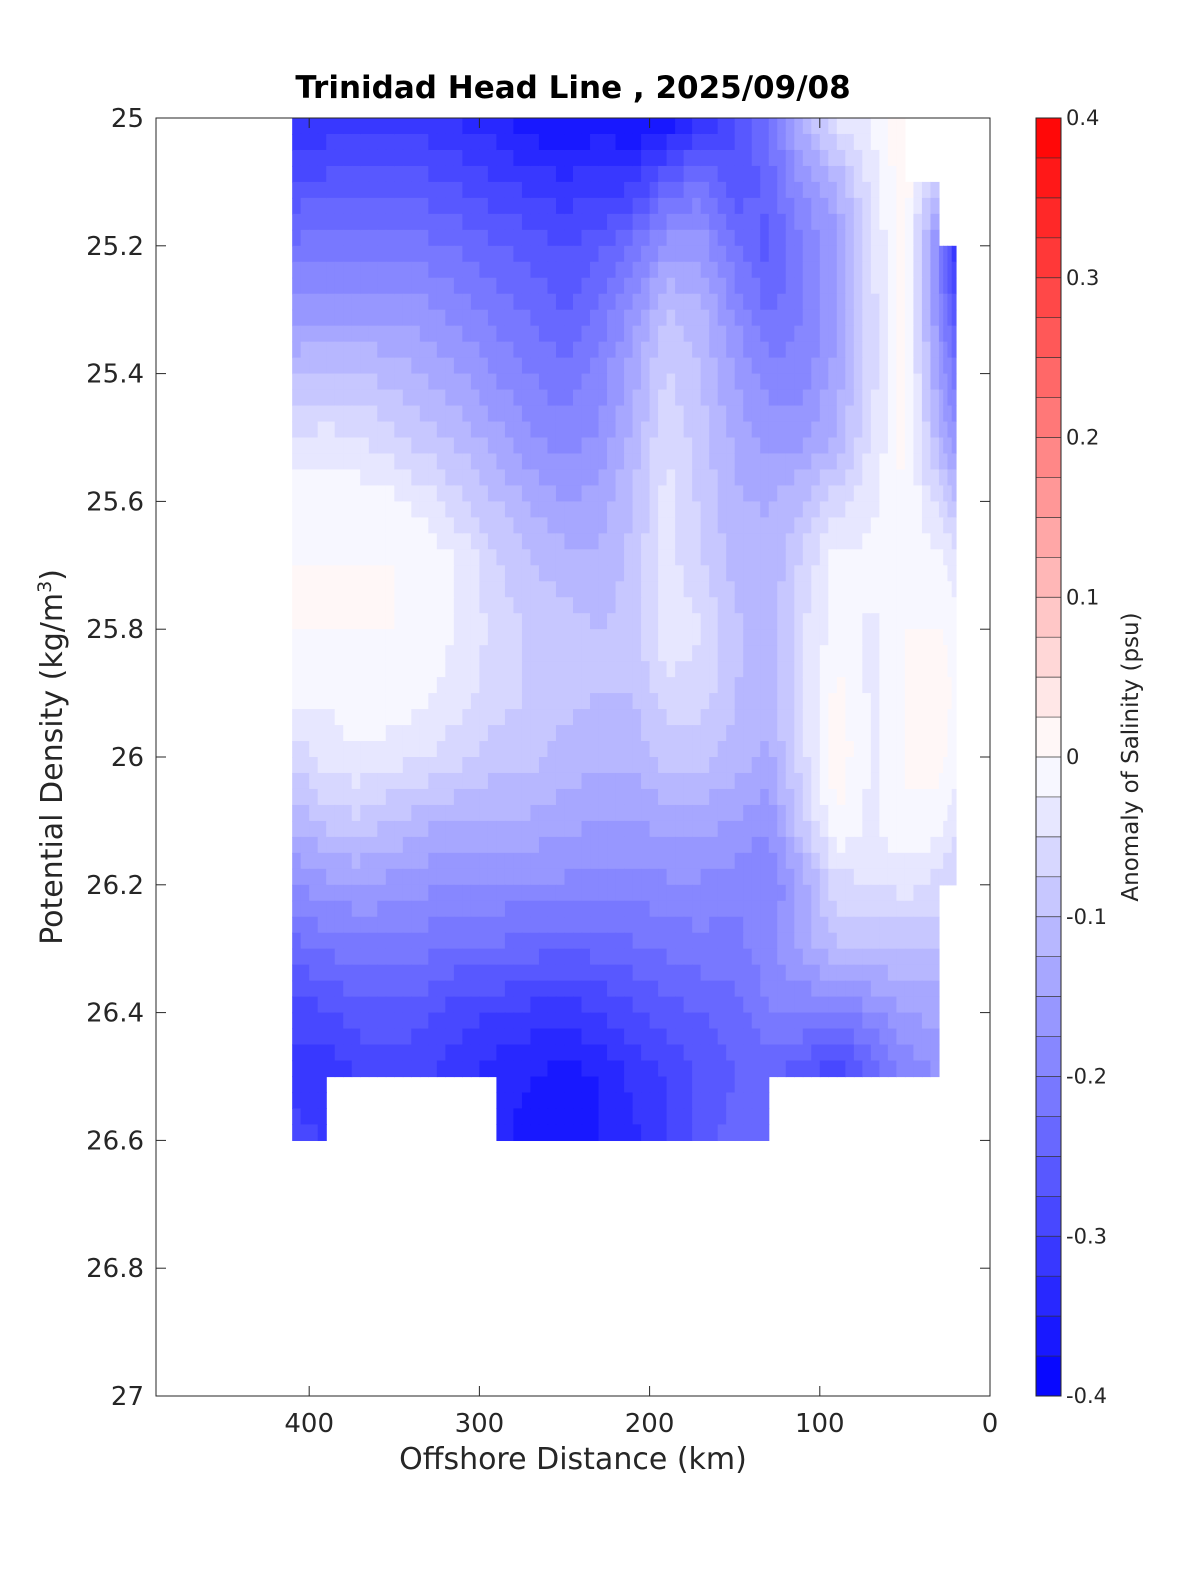  Describe the element at coordinates (1086, 1396) in the screenshot. I see `colorbar-tick-label: -0.4` at that location.